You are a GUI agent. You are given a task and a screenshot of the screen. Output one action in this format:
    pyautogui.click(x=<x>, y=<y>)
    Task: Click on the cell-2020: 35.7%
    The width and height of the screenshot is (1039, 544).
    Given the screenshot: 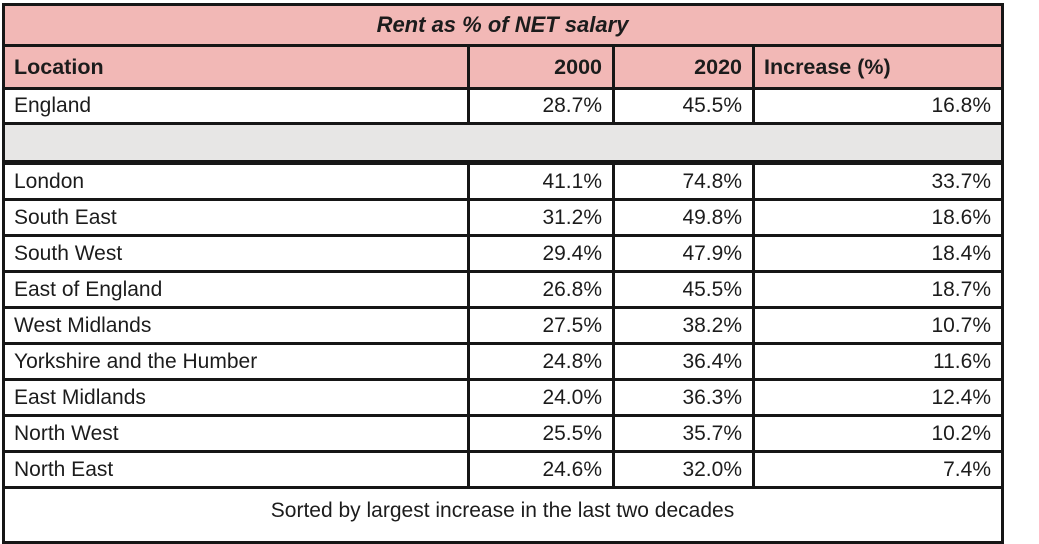 What is the action you would take?
    pyautogui.click(x=683, y=433)
    